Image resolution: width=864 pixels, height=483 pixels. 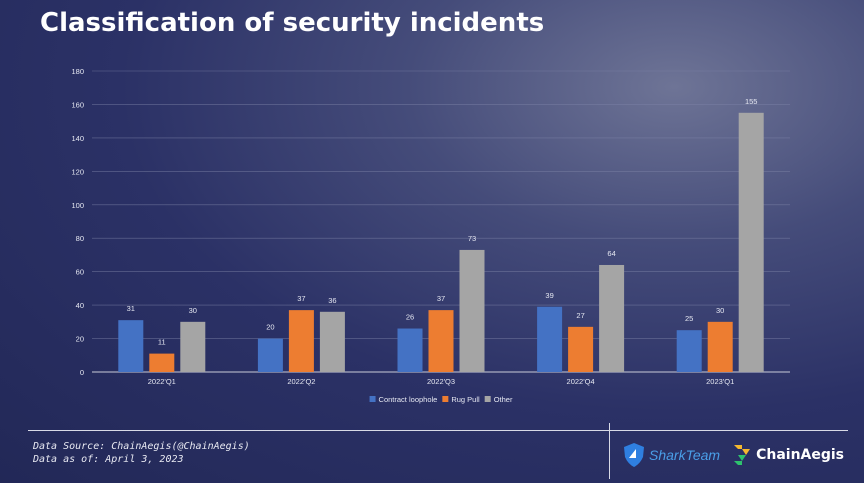 What do you see at coordinates (751, 101) in the screenshot?
I see `data-label: 155` at bounding box center [751, 101].